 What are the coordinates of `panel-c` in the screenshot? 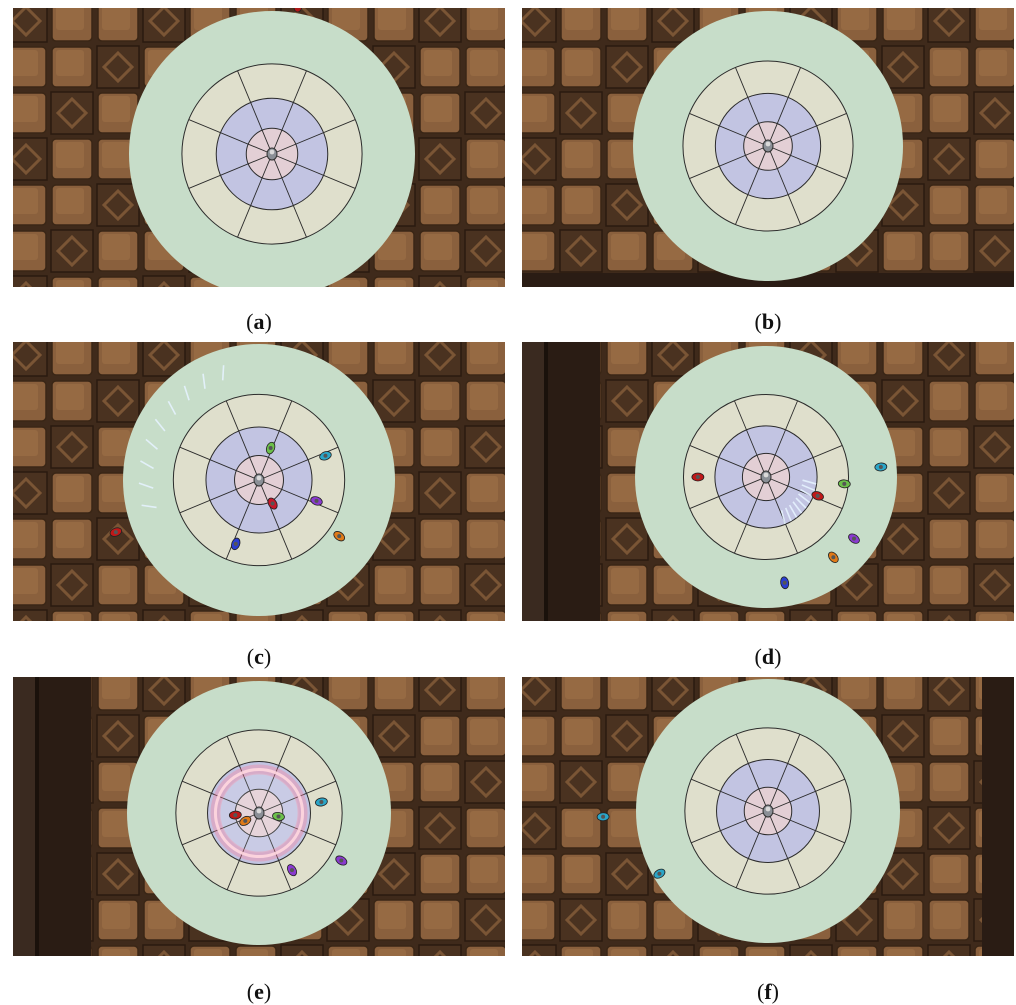 It's located at (259, 481).